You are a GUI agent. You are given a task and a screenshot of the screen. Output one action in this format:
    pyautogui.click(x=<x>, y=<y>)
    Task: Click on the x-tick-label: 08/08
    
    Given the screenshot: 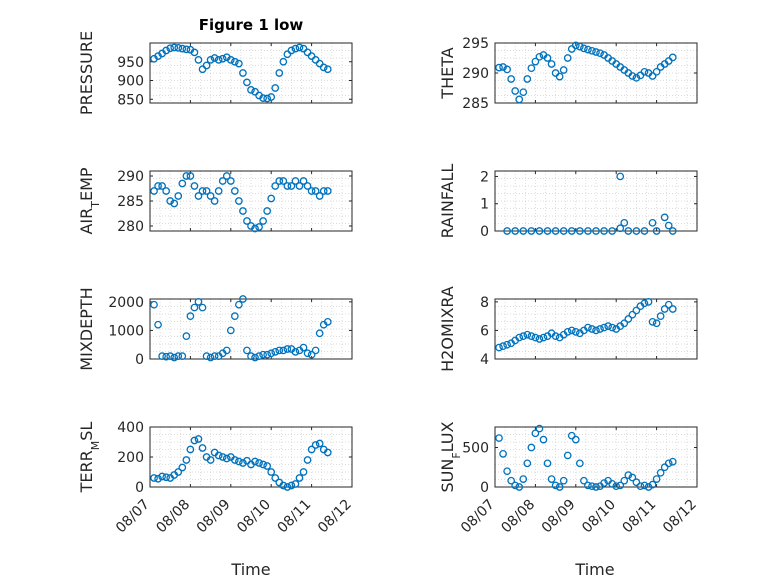 What is the action you would take?
    pyautogui.click(x=173, y=517)
    